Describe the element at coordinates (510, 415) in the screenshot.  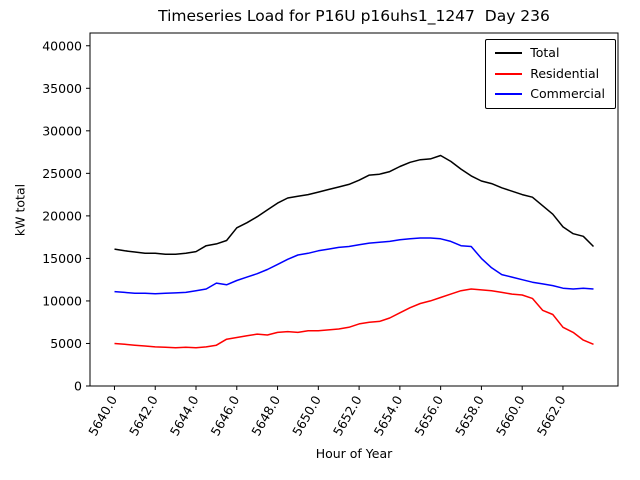
I see `x-tick-label: 5660.0` at that location.